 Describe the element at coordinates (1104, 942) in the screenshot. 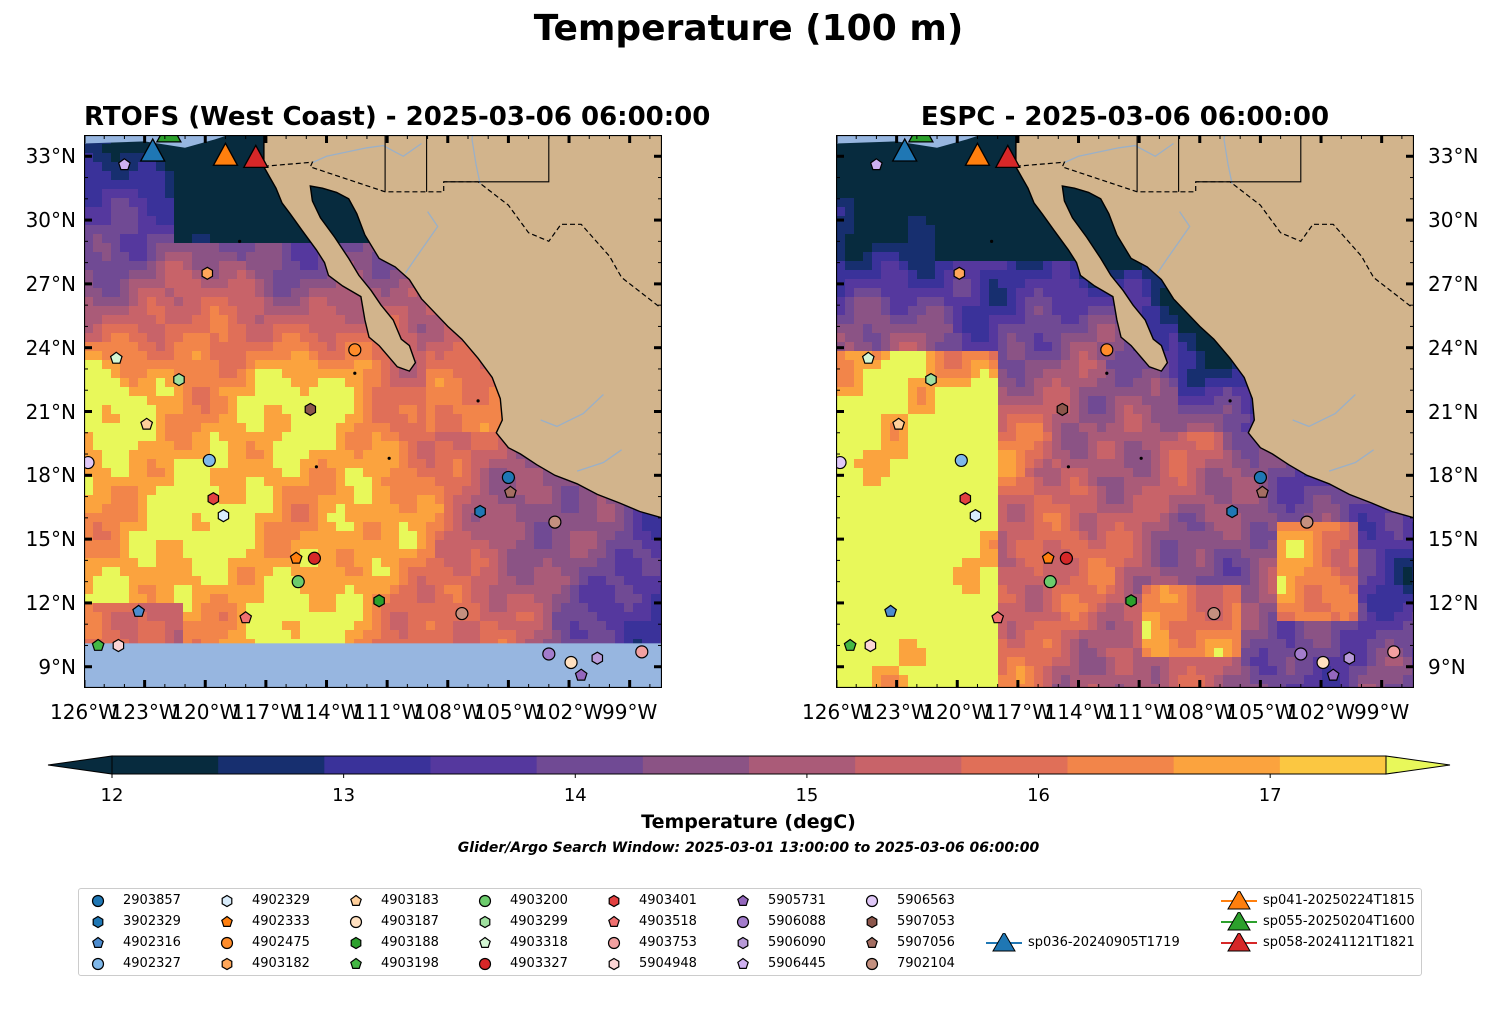

I see `legend-label: sp036-20240905T1719` at that location.